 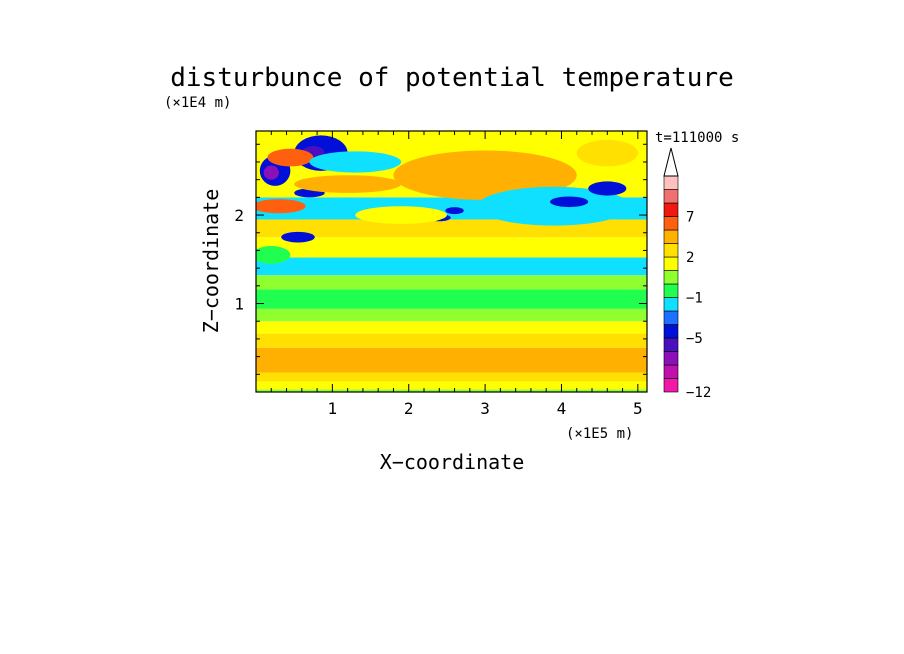 What do you see at coordinates (562, 408) in the screenshot?
I see `x-tick-label: 4` at bounding box center [562, 408].